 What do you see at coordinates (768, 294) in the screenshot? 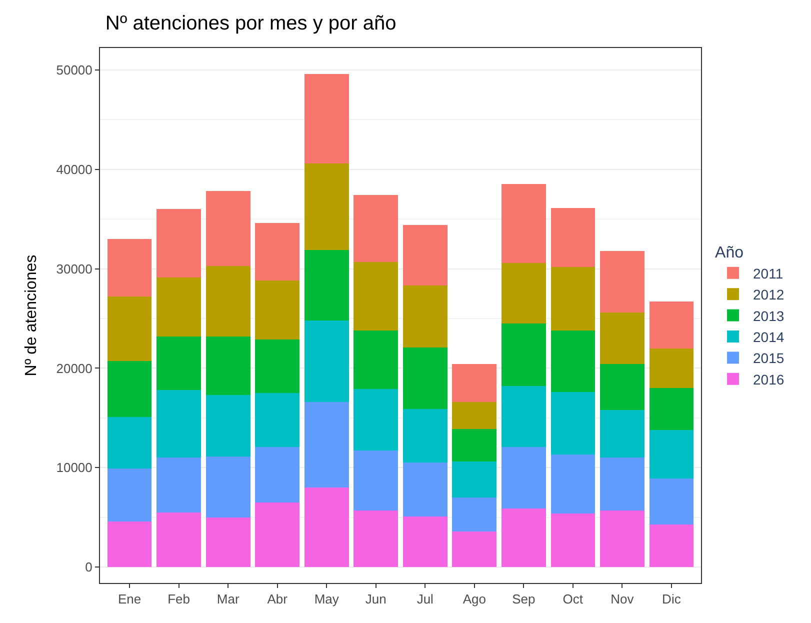
I see `legend-label: 2012` at bounding box center [768, 294].